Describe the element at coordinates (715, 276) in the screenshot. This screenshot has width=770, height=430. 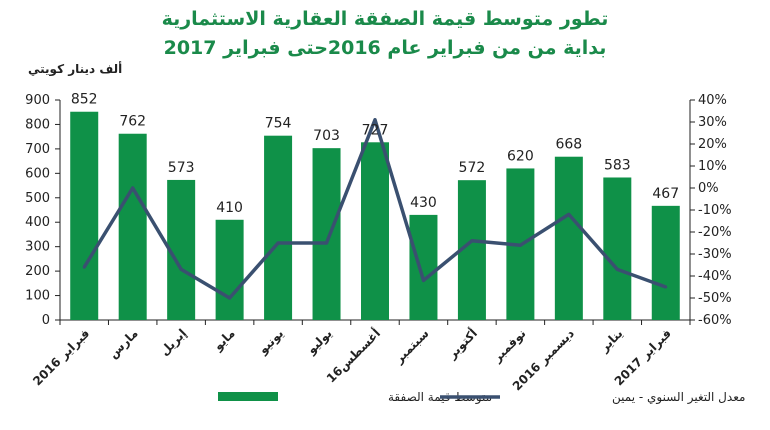
I see `y2-tick-label: -40%` at that location.